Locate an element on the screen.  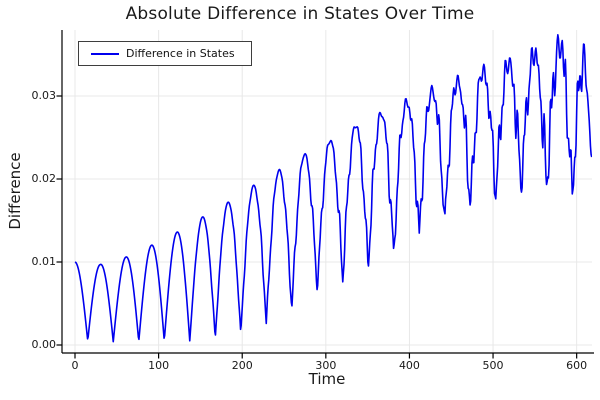
y-tick-label: 0.01 is located at coordinates (44, 261).